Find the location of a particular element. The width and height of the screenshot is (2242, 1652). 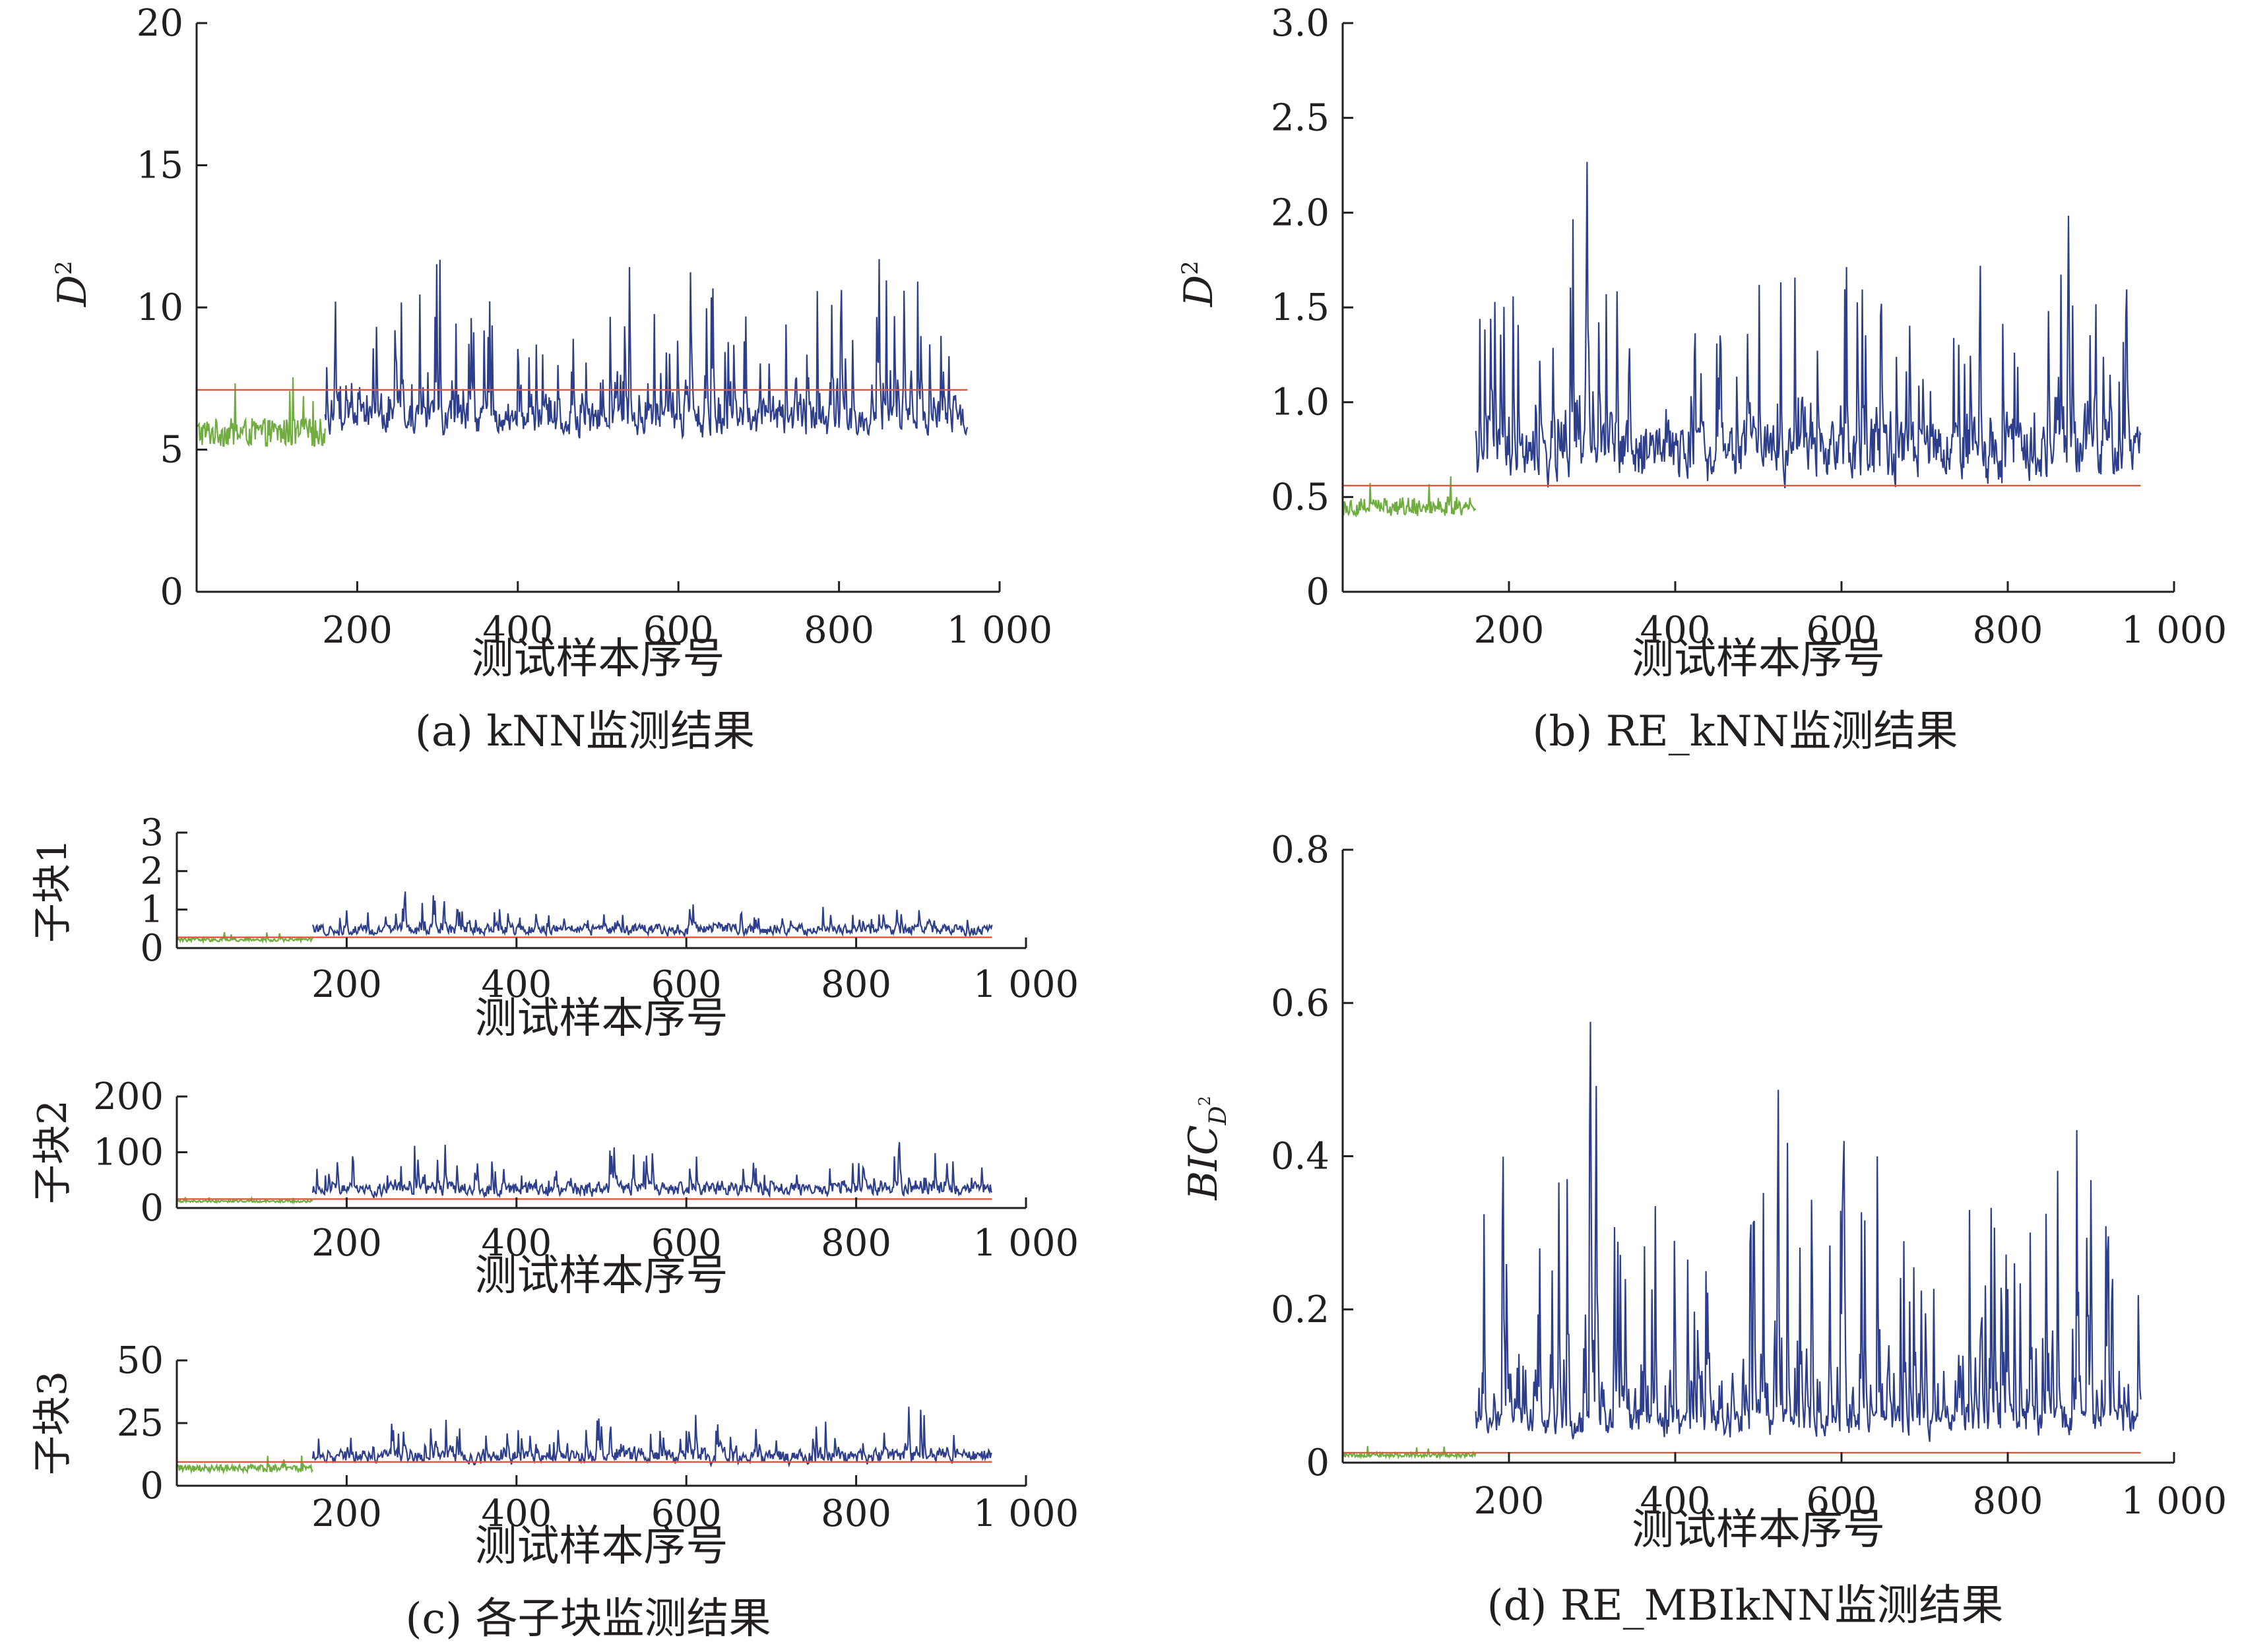

y-tick-label: 0.2 is located at coordinates (1300, 1309).